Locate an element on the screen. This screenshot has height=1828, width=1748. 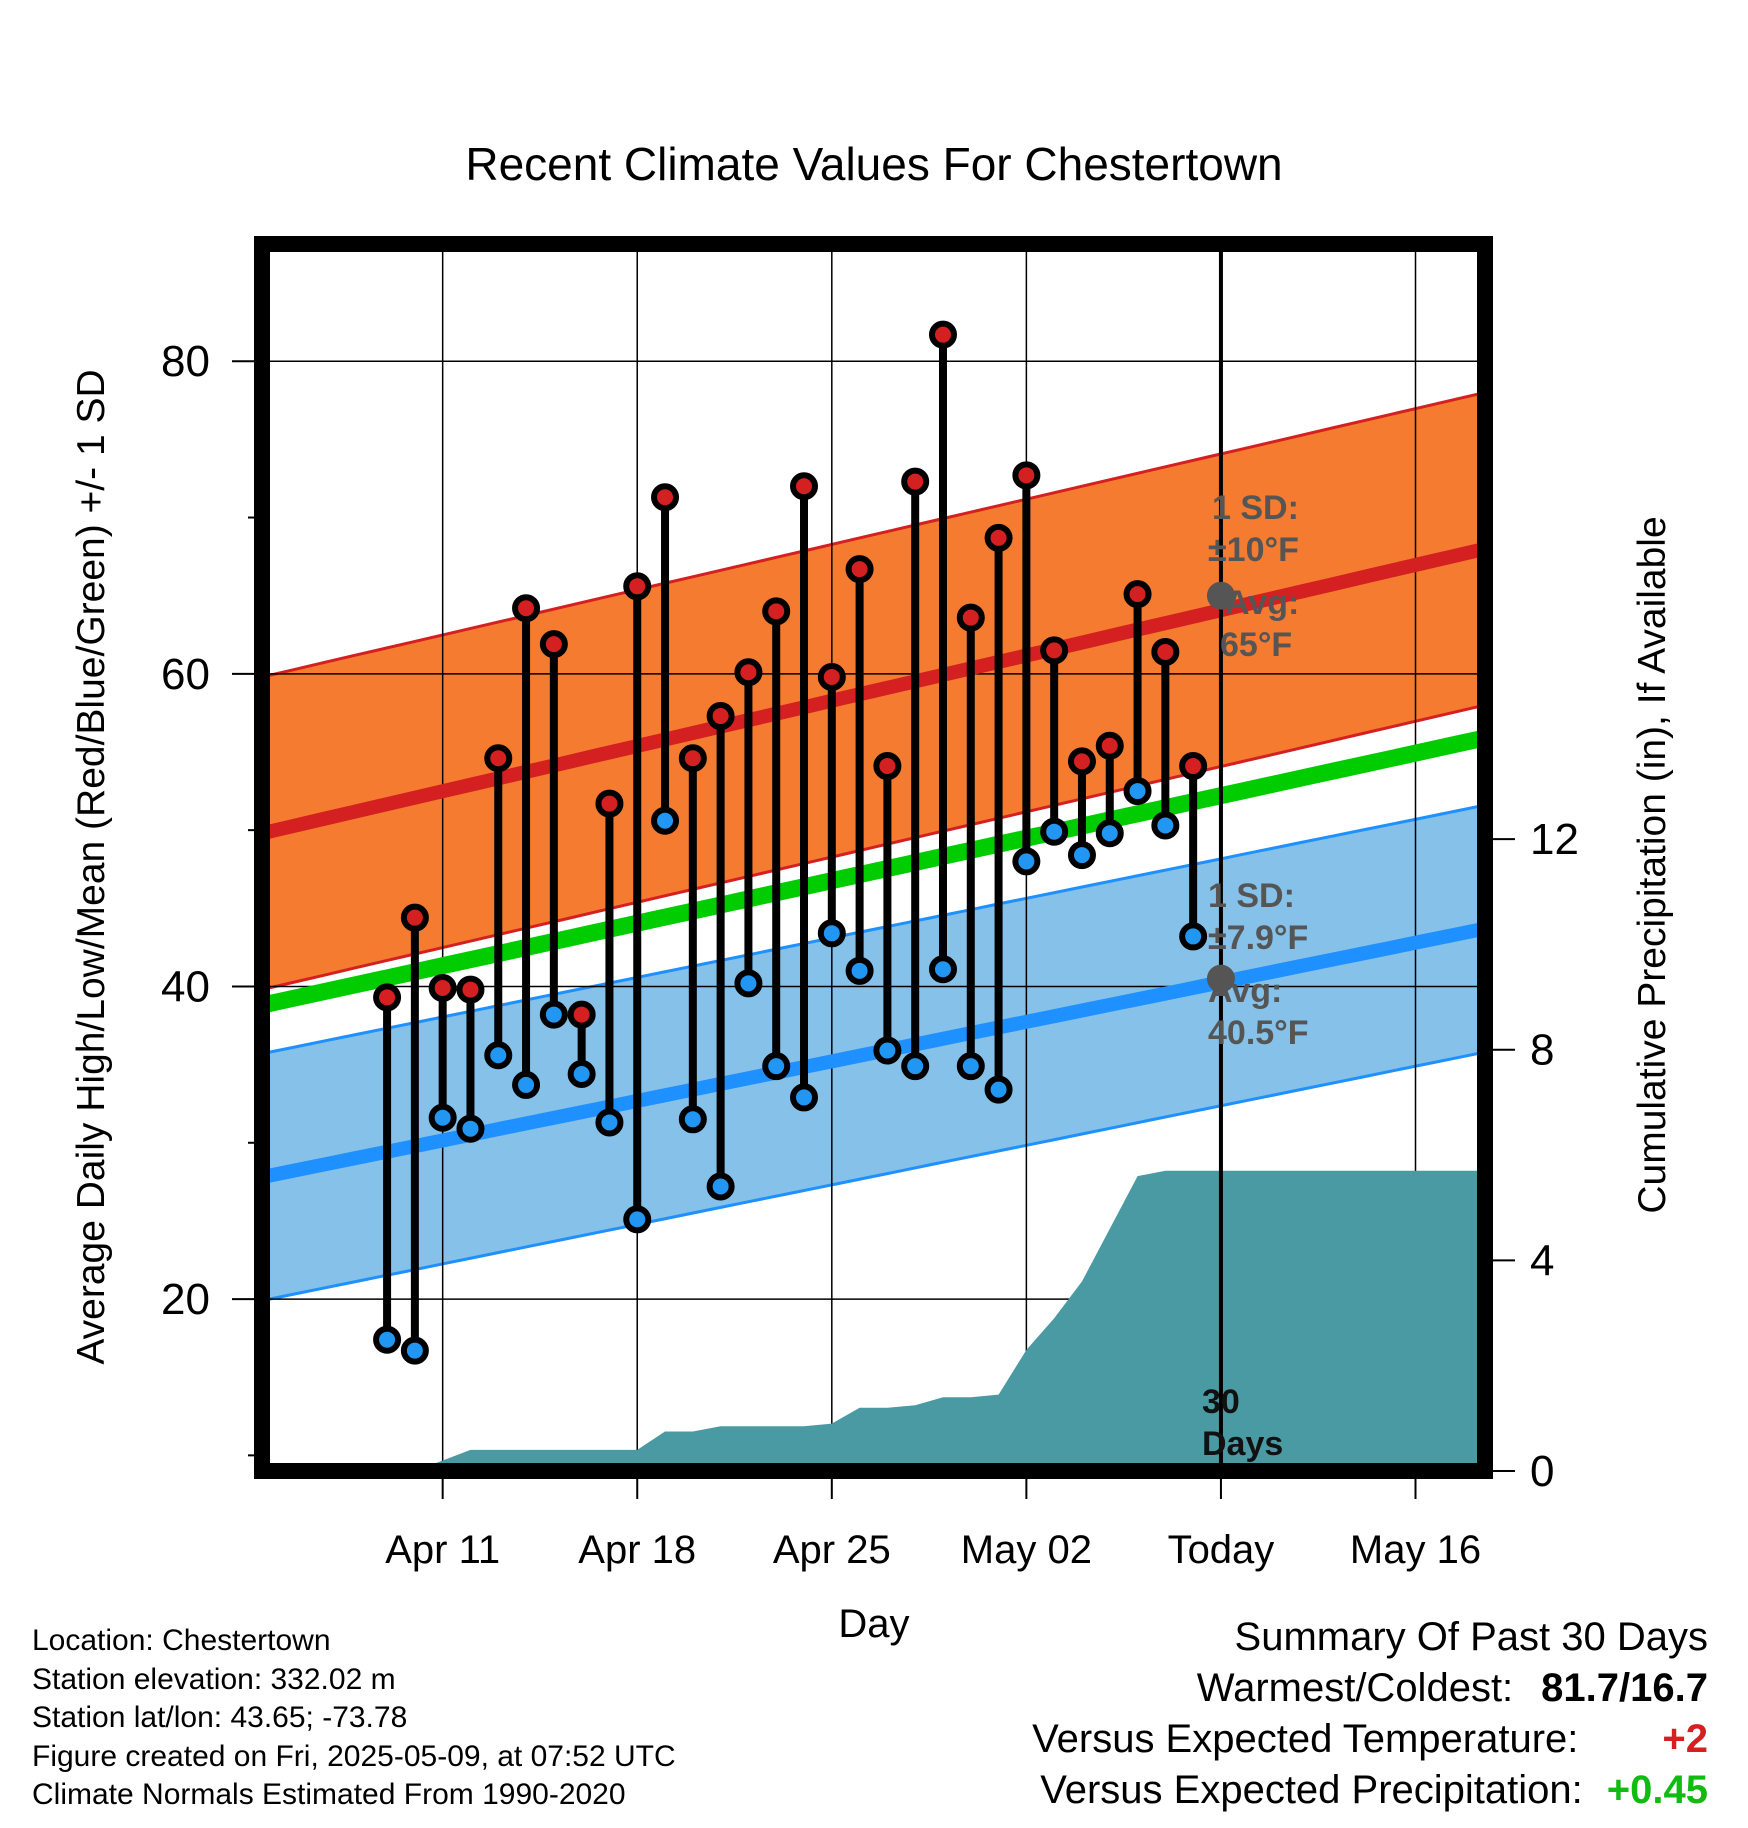
temp-label: Versus Expected Temperature: is located at coordinates (1305, 1739).